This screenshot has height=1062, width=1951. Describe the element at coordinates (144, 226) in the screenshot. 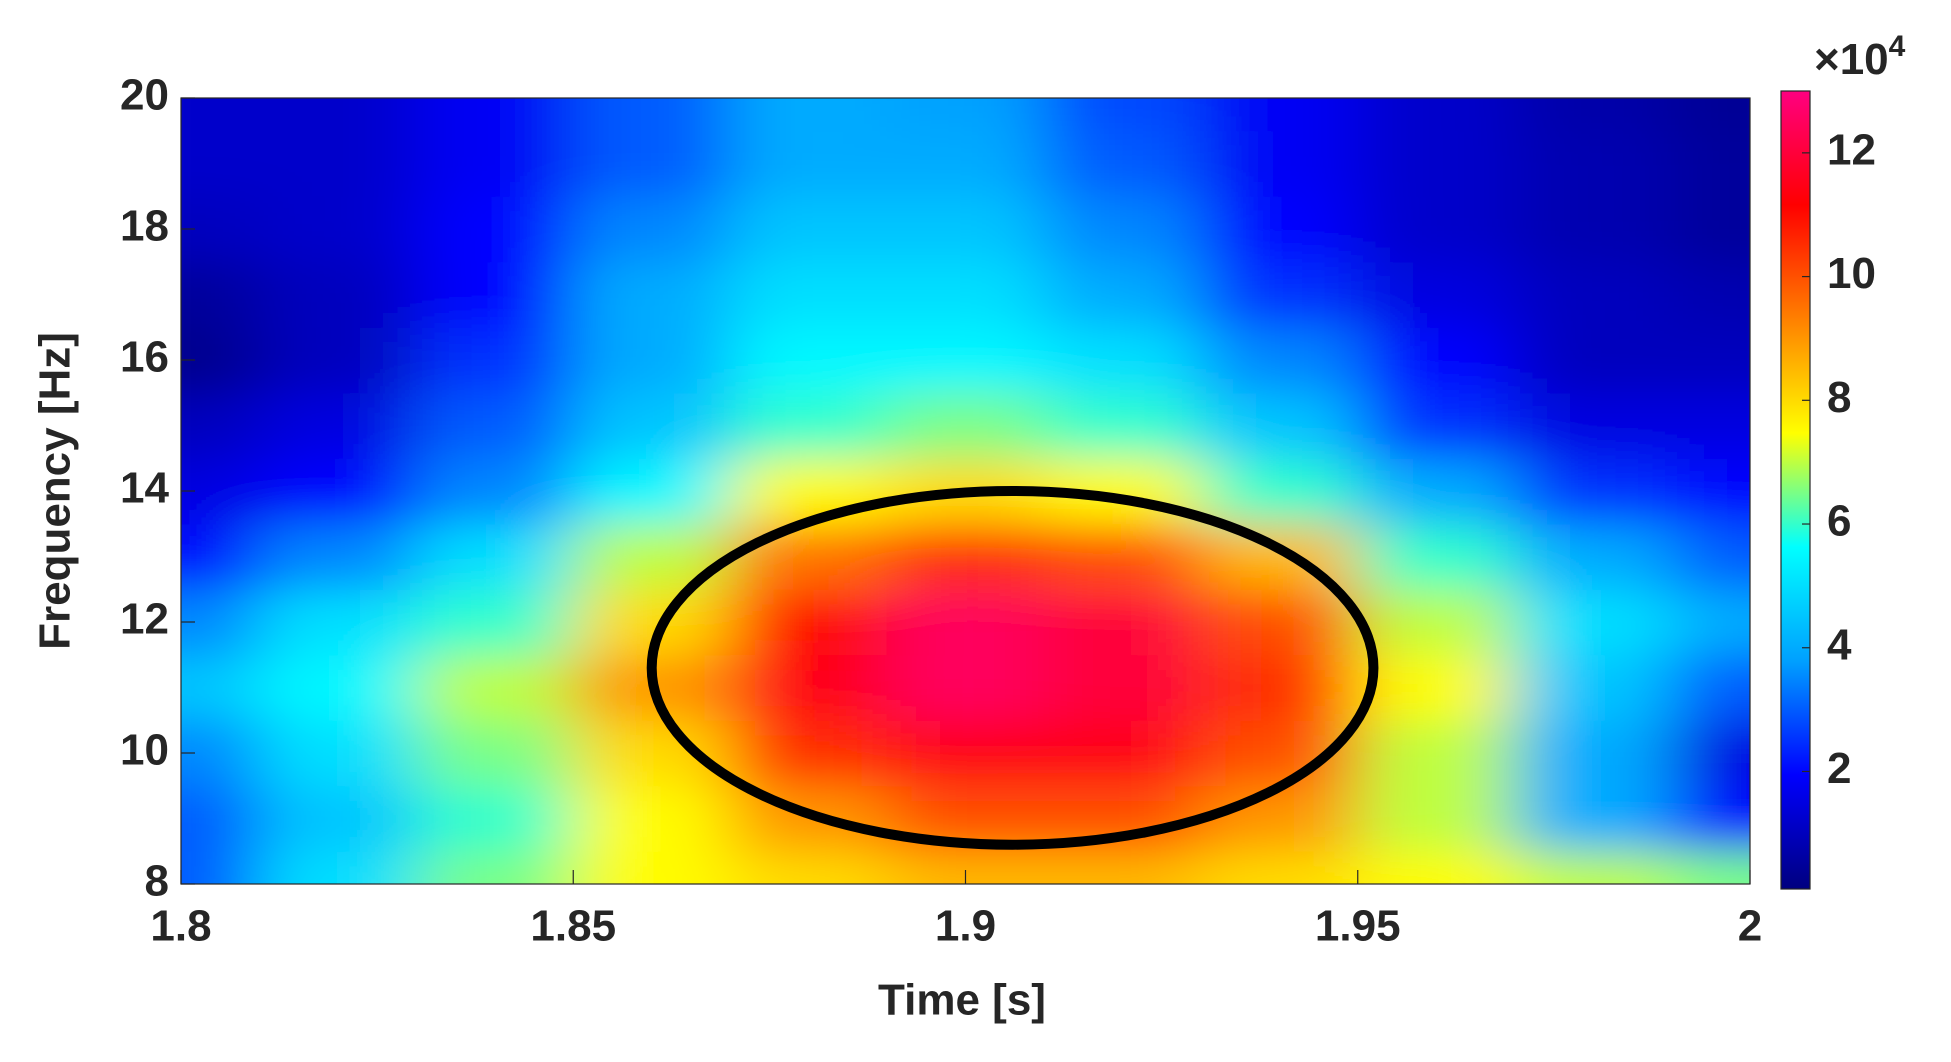

I see `y-tick-label: 18` at that location.